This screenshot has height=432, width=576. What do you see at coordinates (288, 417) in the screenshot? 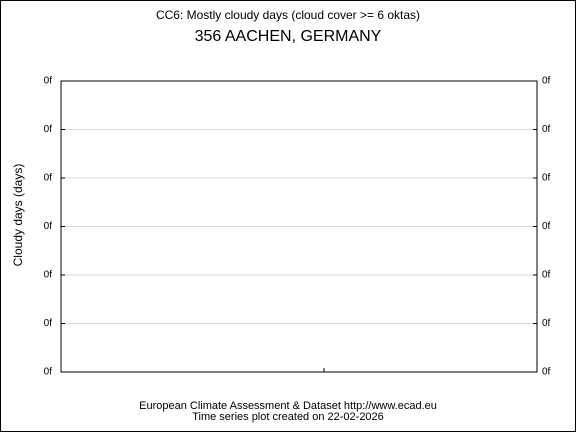
I see `footer: Time series plot created on 22-02-2026` at bounding box center [288, 417].